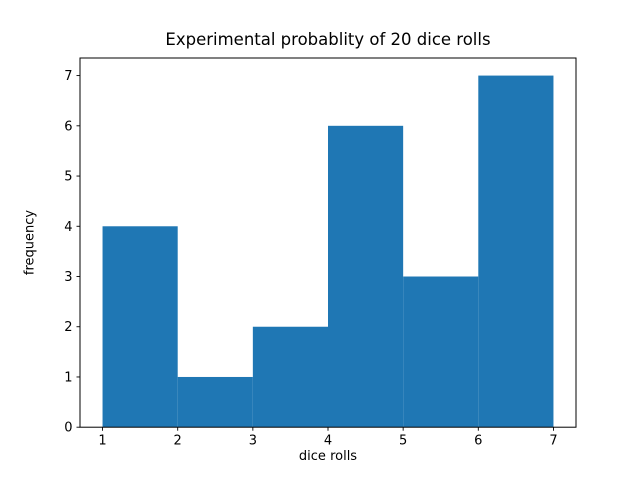 The height and width of the screenshot is (480, 640). What do you see at coordinates (68, 76) in the screenshot?
I see `y-tick-label: 7` at bounding box center [68, 76].